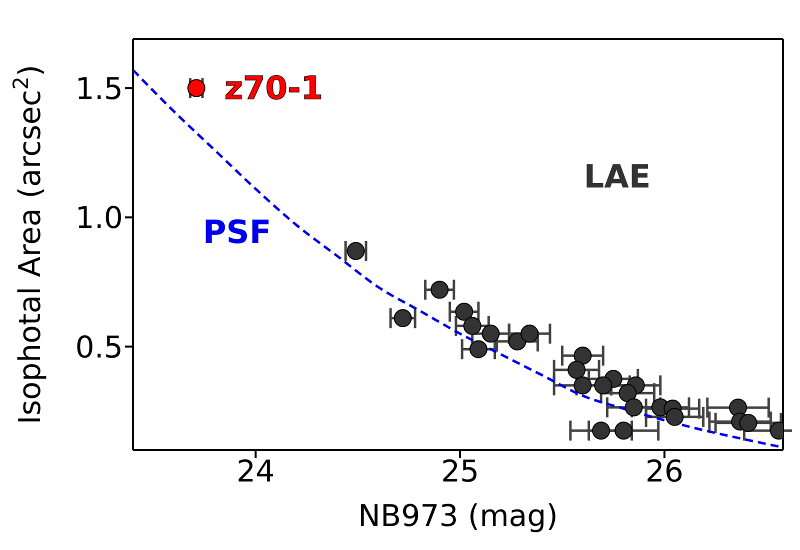 This screenshot has width=800, height=550. What do you see at coordinates (99, 89) in the screenshot?
I see `y-tick-label: 1.5` at bounding box center [99, 89].